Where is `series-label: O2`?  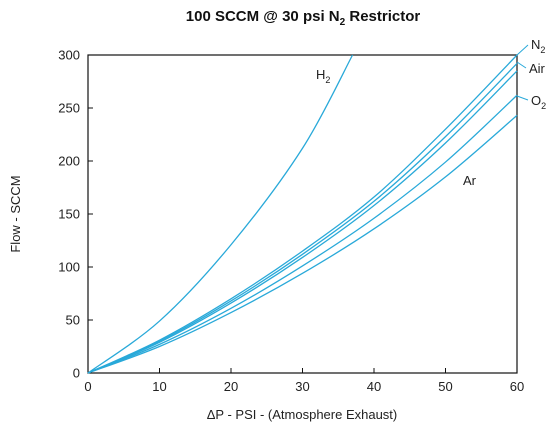
series-label: O2 is located at coordinates (538, 102).